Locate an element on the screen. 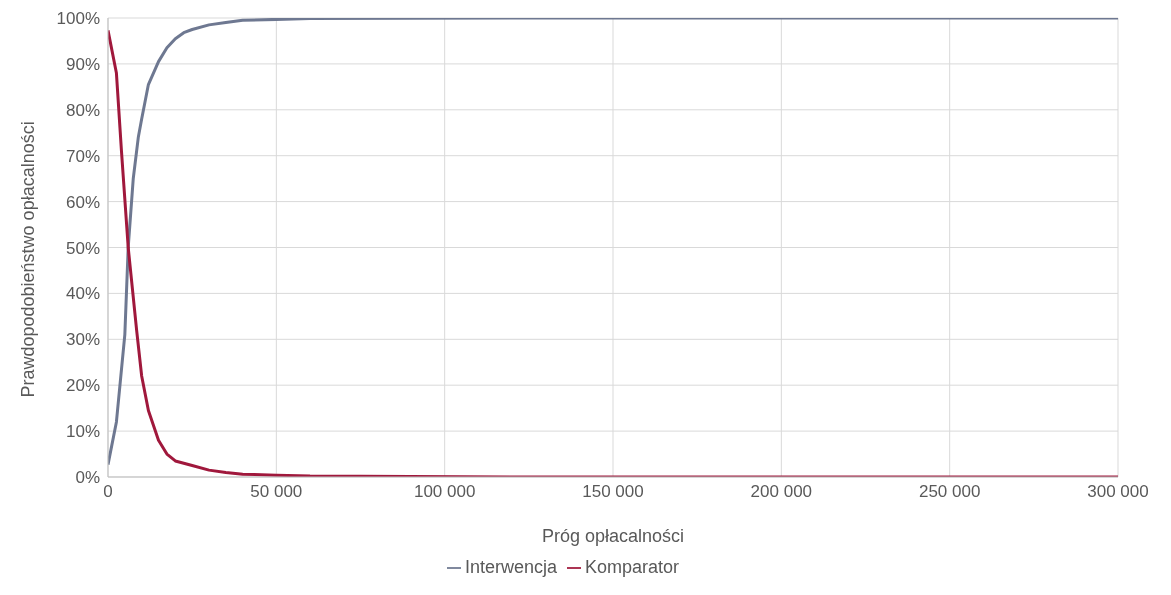  y-tick-label: 60% is located at coordinates (82, 202).